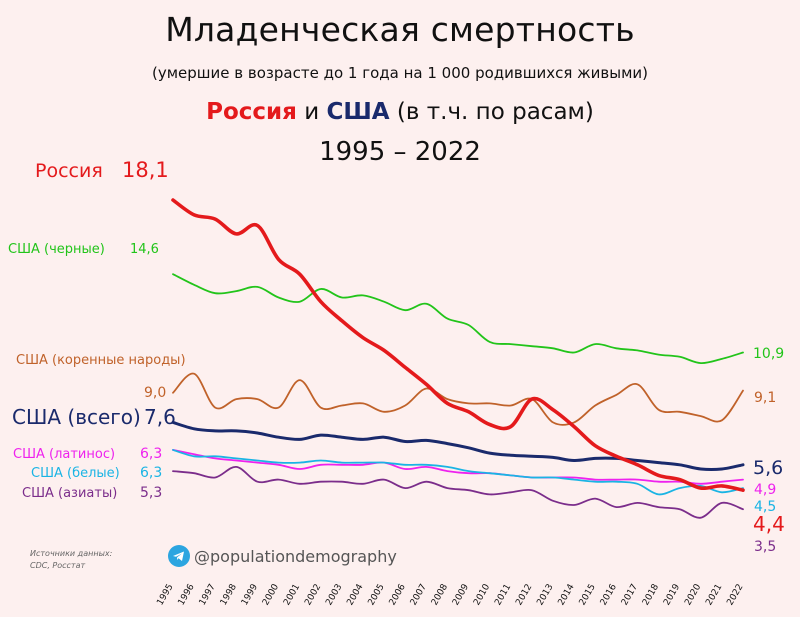 The height and width of the screenshot is (617, 800). I want to click on x-tick-label: 2018, so click(651, 594).